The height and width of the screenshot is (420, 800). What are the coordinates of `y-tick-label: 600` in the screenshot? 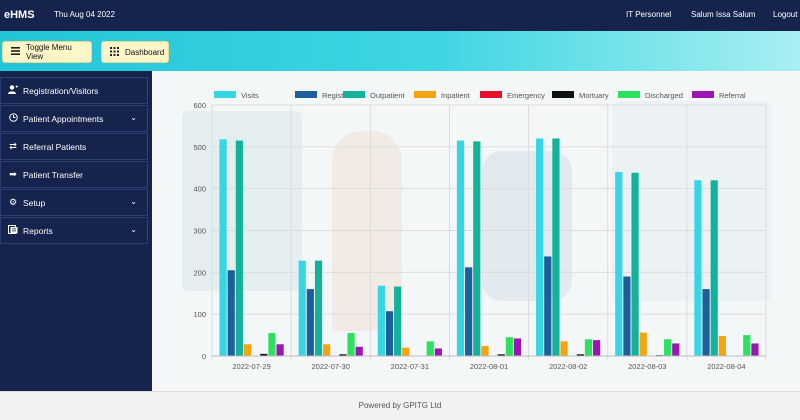 It's located at (199, 105).